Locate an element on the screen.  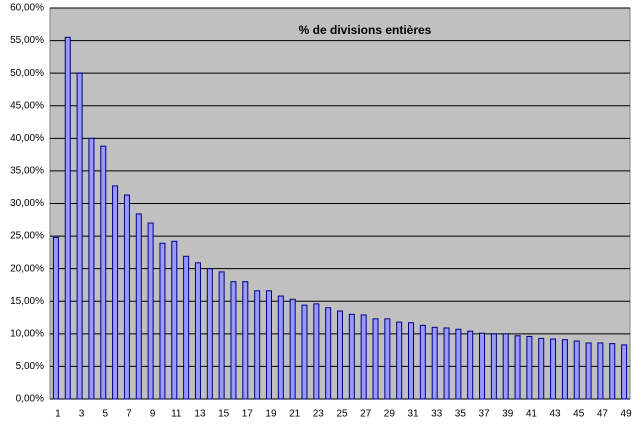
x-tick-label: 37 is located at coordinates (484, 414).